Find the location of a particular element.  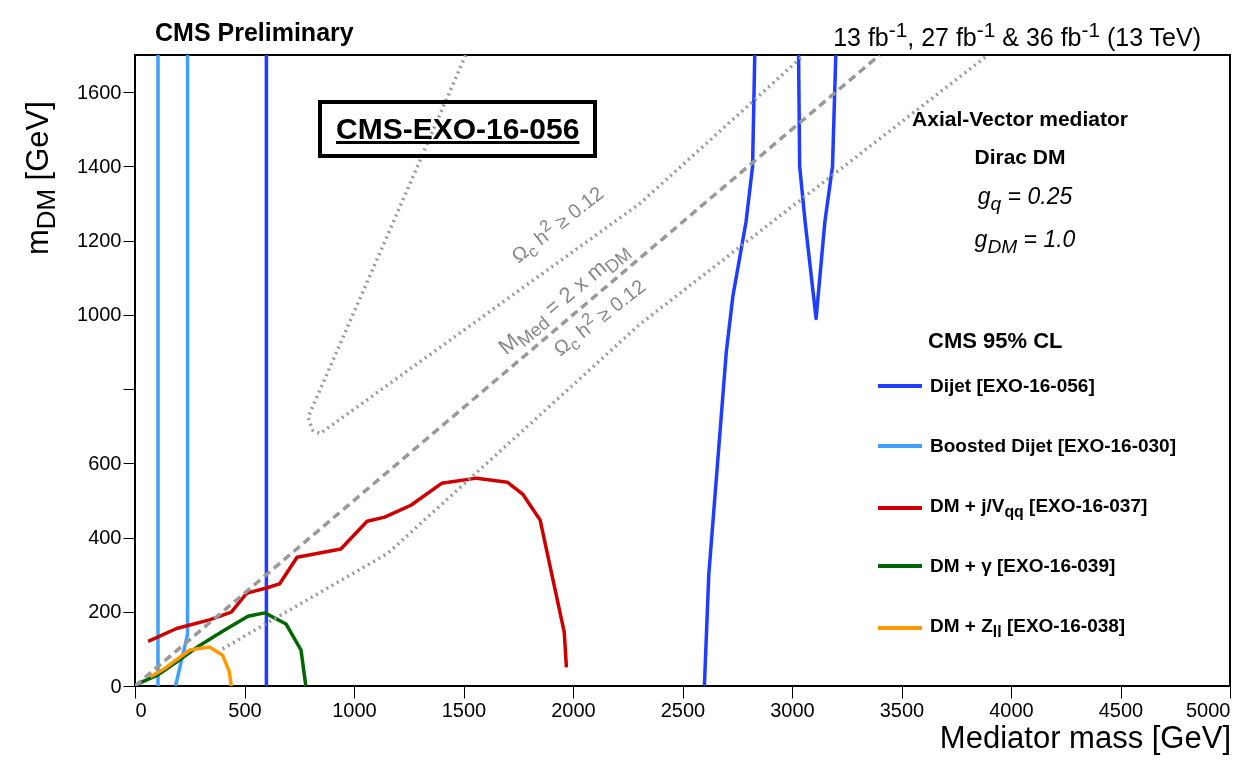

x-tick-label: 2000 is located at coordinates (573, 709).